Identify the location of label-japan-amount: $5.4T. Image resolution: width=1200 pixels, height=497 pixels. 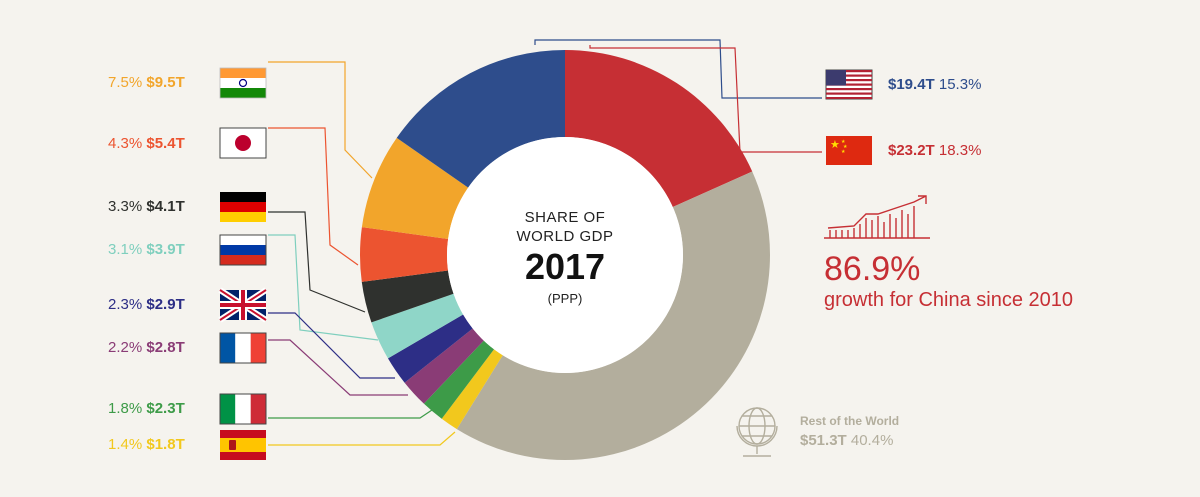
(165, 143).